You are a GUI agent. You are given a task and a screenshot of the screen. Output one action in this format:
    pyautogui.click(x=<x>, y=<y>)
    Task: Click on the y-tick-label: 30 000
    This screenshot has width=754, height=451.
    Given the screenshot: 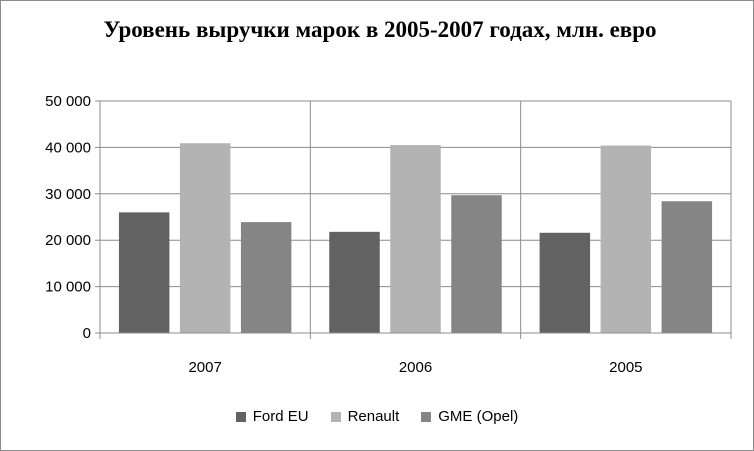 What is the action you would take?
    pyautogui.click(x=68, y=194)
    